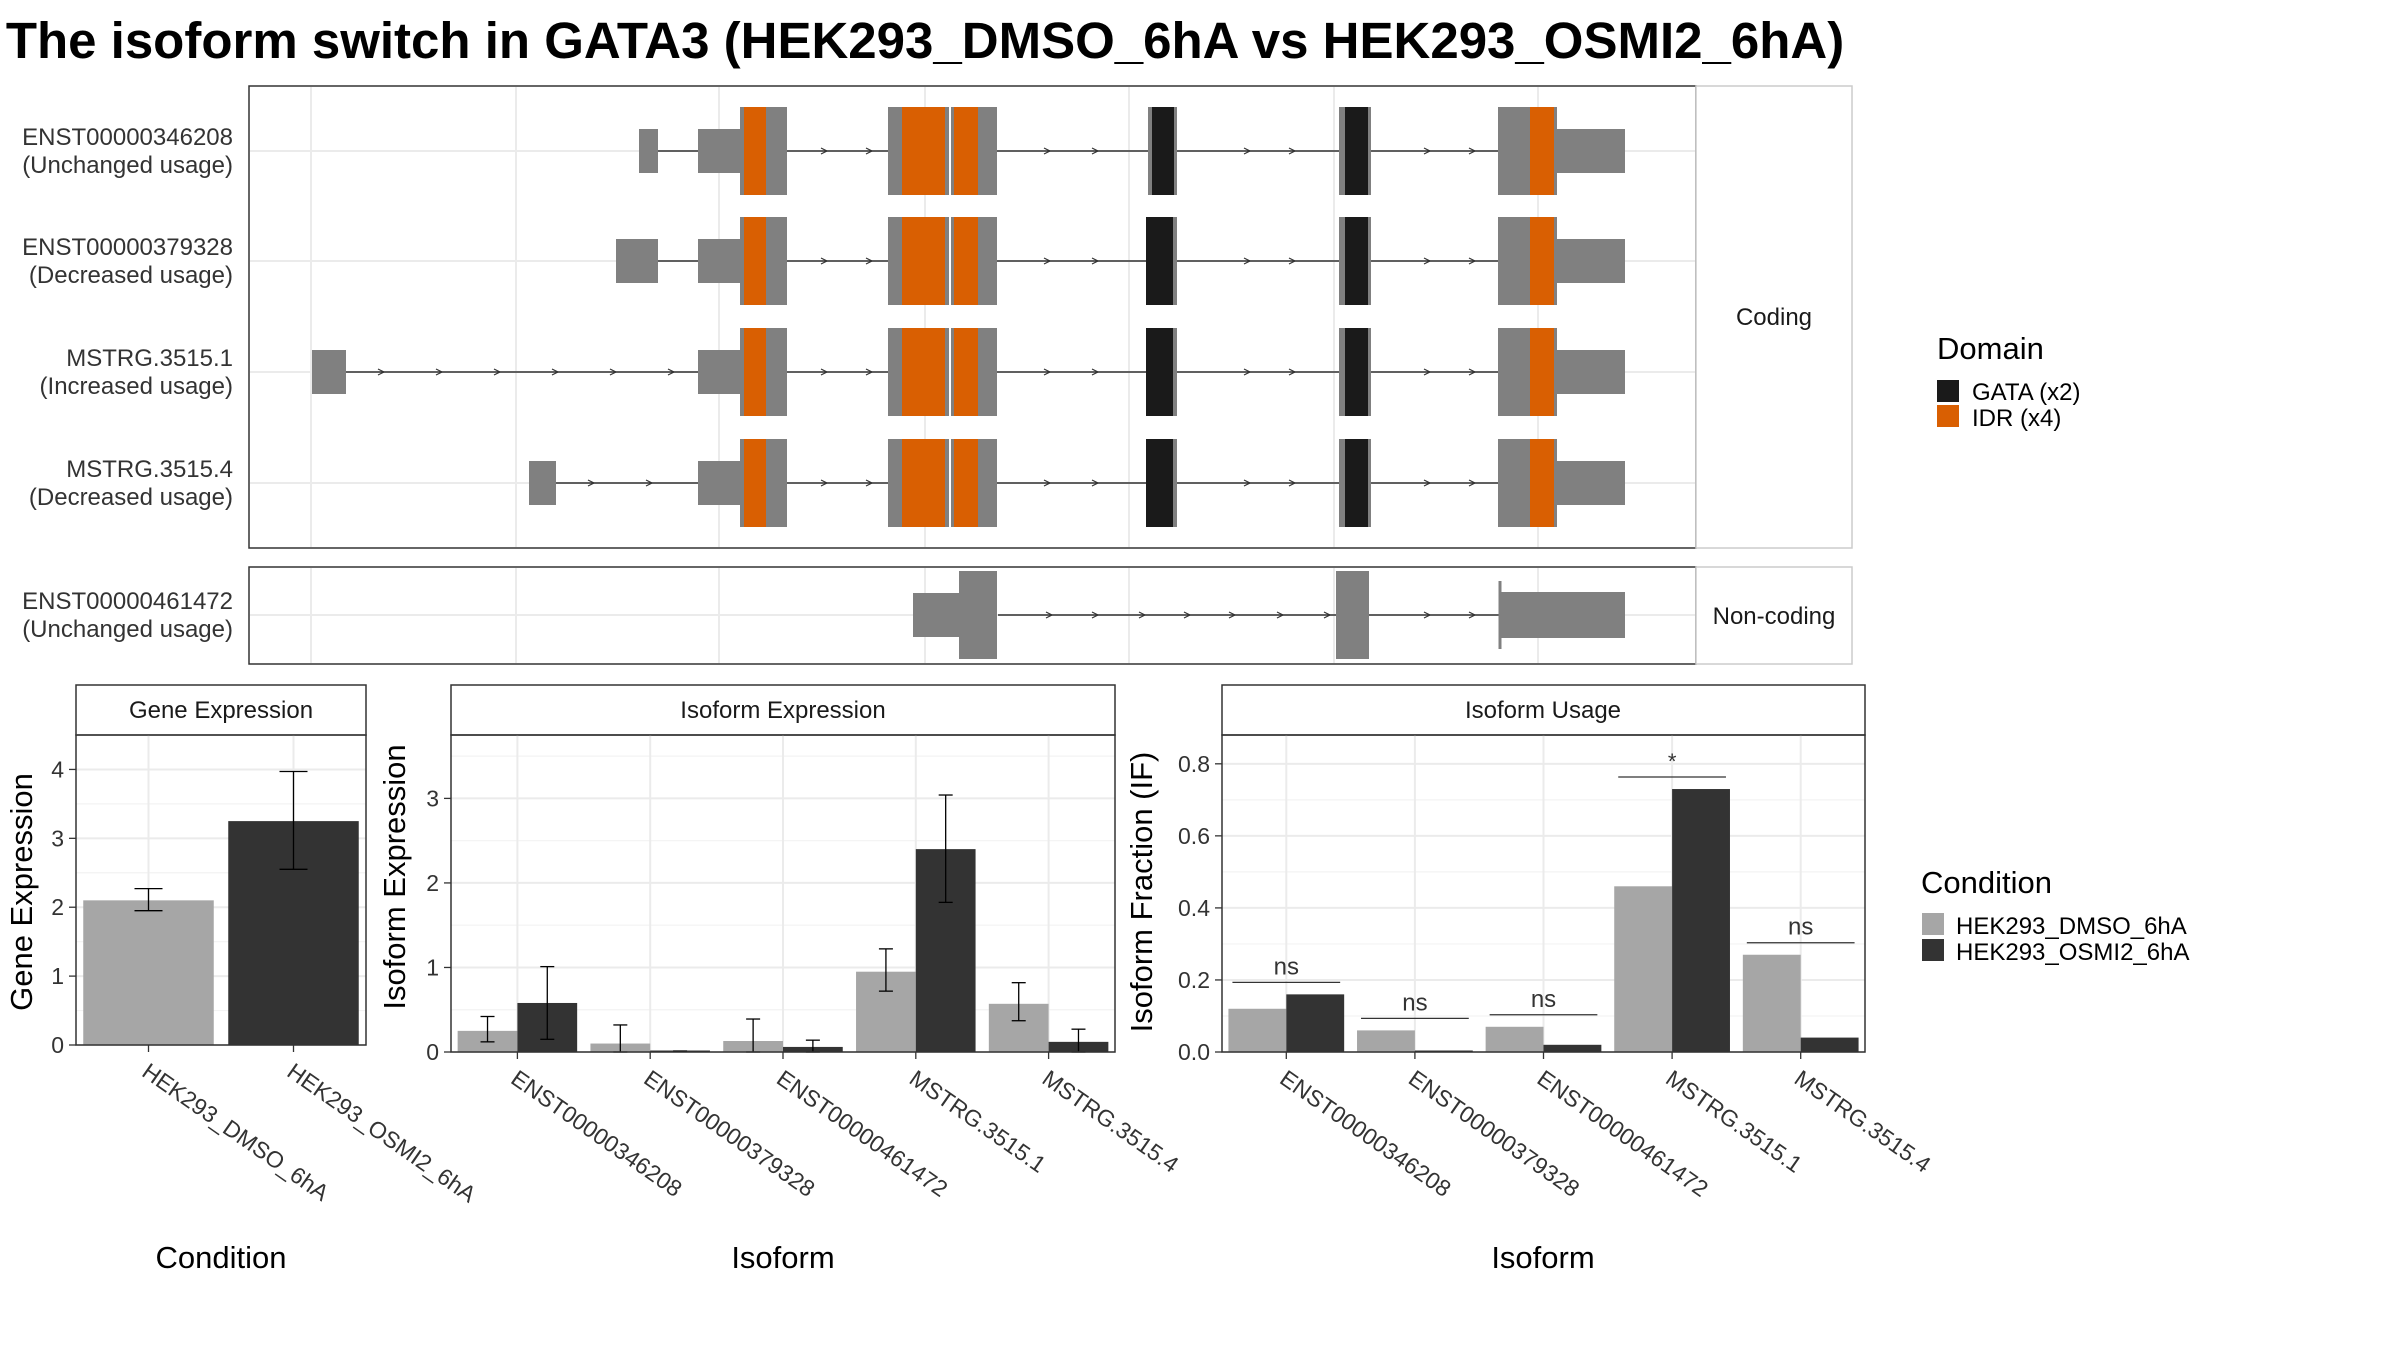  Describe the element at coordinates (2071, 926) in the screenshot. I see `dmso-legend-label: HEK293_DMSO_6hA` at that location.